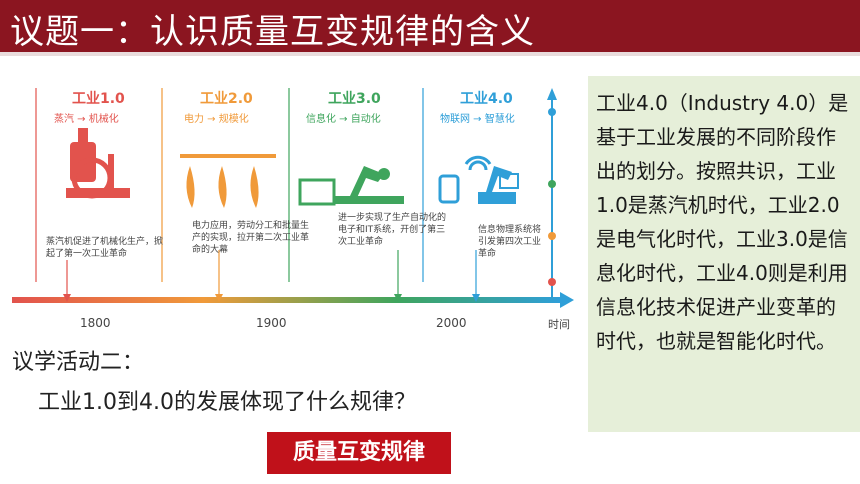 The image size is (860, 484). I want to click on assembly-line-icon, so click(228, 181).